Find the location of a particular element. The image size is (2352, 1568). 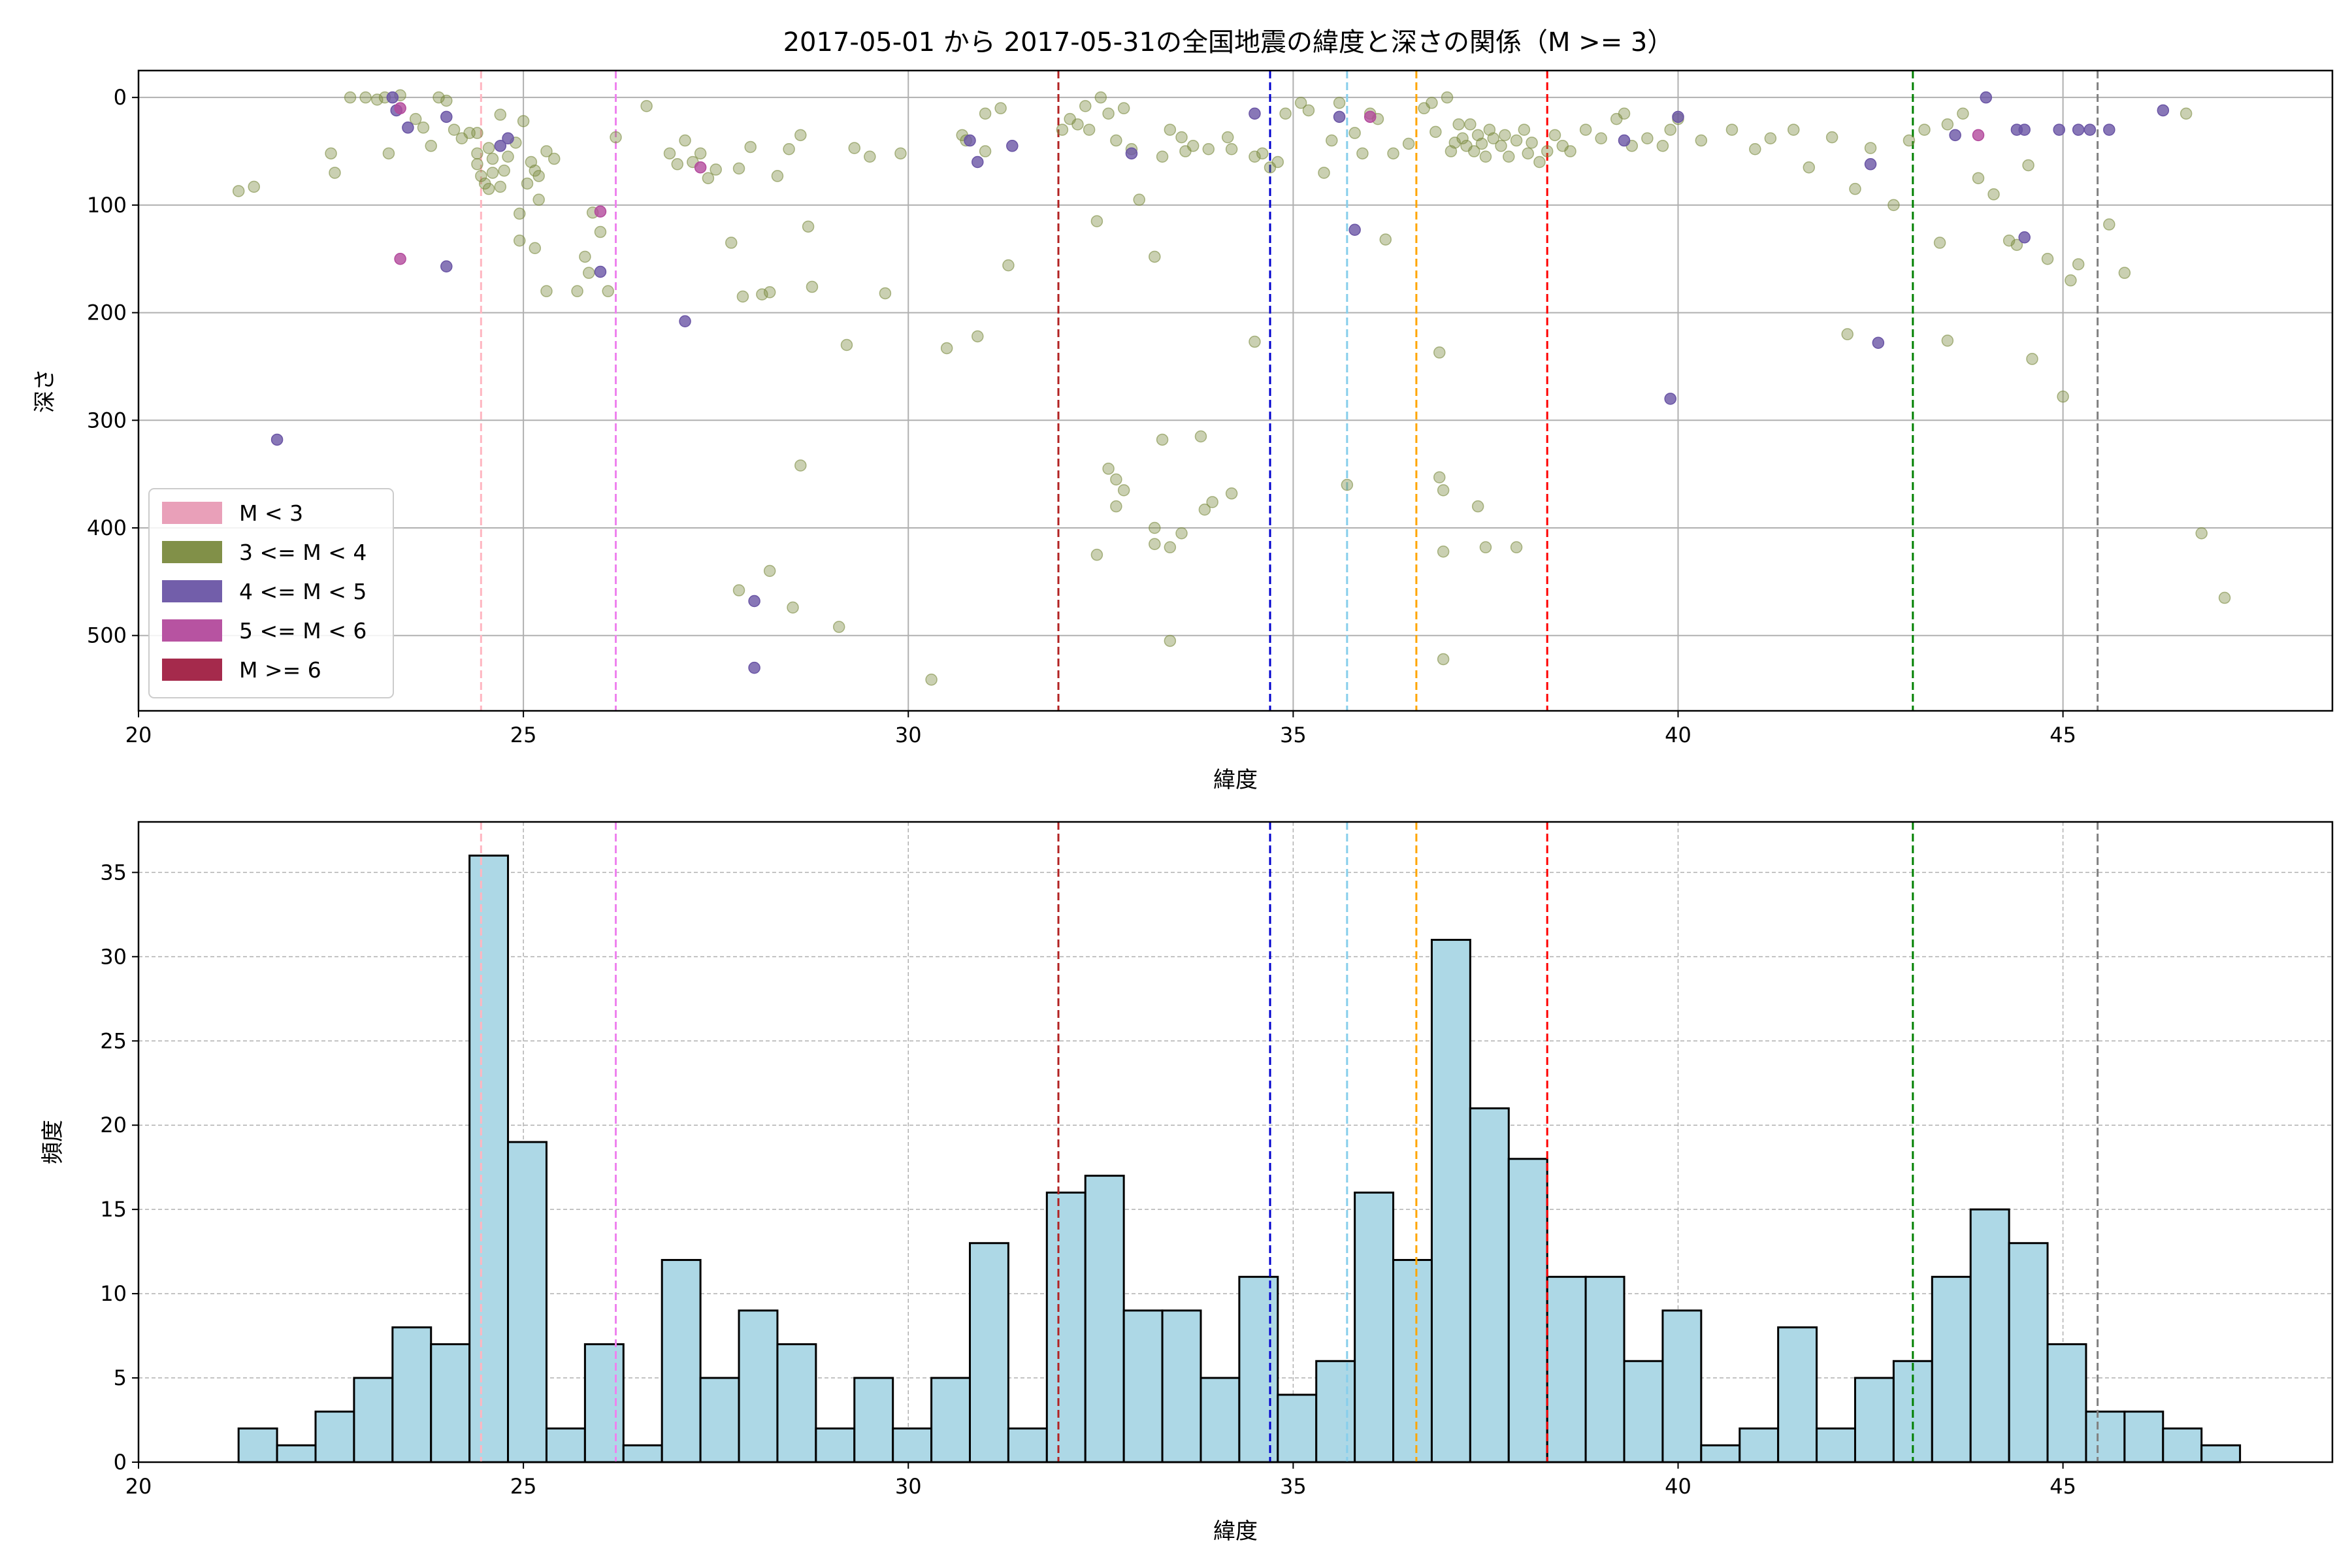

scatter-x-ticks: 20 25 30 35 40 45 is located at coordinates (1100, 729).